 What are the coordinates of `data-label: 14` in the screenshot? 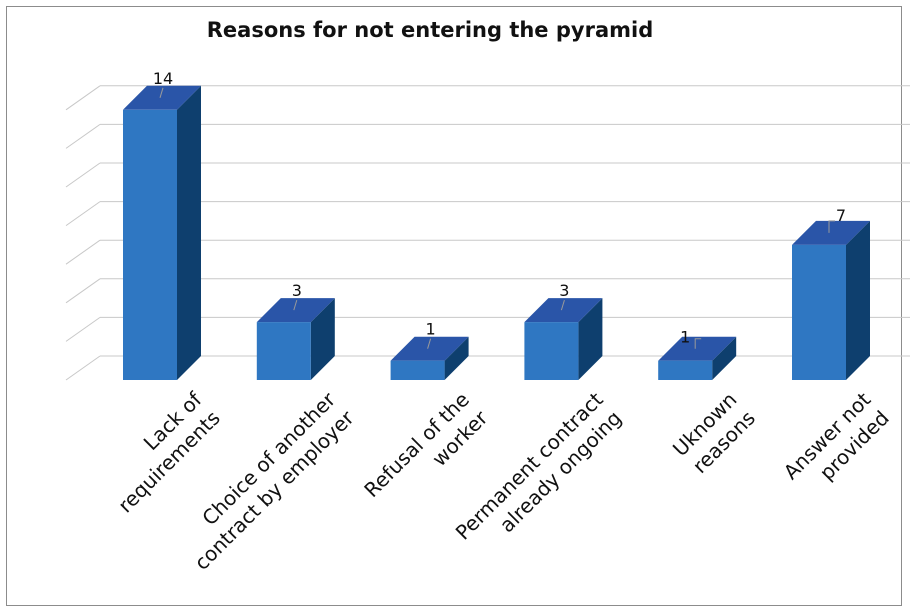 It's located at (163, 83).